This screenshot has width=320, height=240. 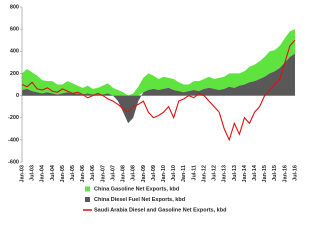 I want to click on x-tick-label: Jul-11, so click(x=194, y=173).